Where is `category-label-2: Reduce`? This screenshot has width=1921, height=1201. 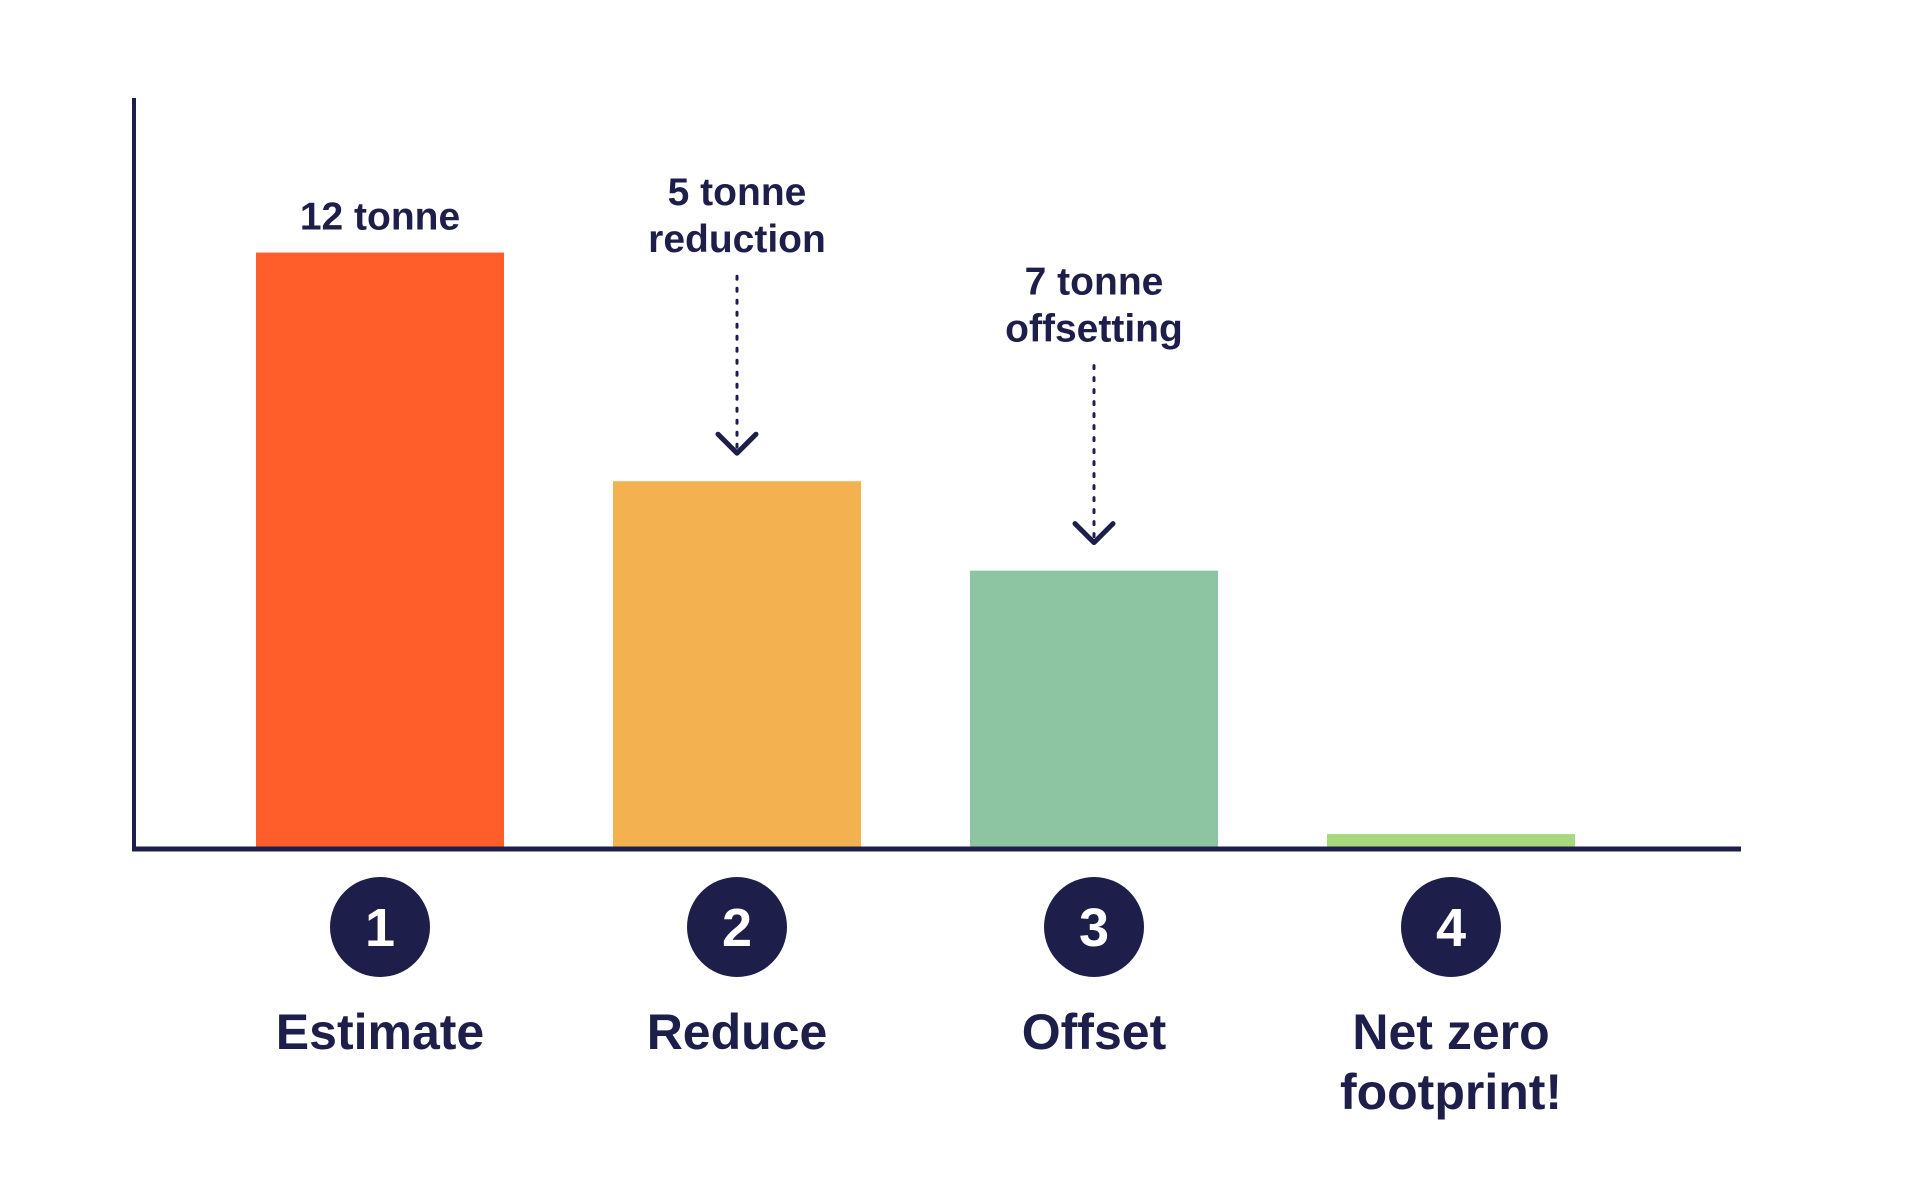
category-label-2: Reduce is located at coordinates (737, 1032).